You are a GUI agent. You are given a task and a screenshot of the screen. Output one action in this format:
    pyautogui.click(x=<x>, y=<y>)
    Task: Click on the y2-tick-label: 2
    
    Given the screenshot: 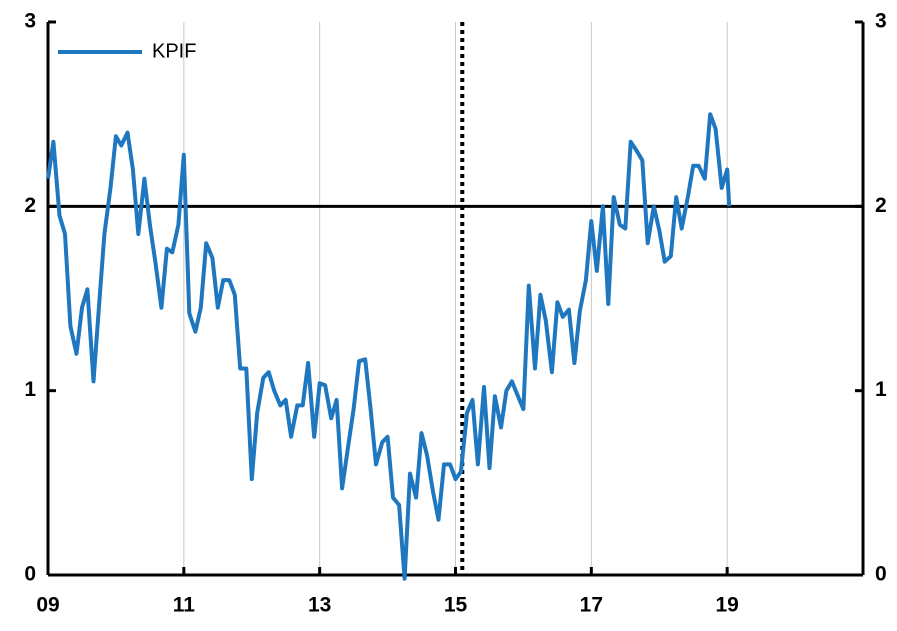 What is the action you would take?
    pyautogui.click(x=881, y=205)
    